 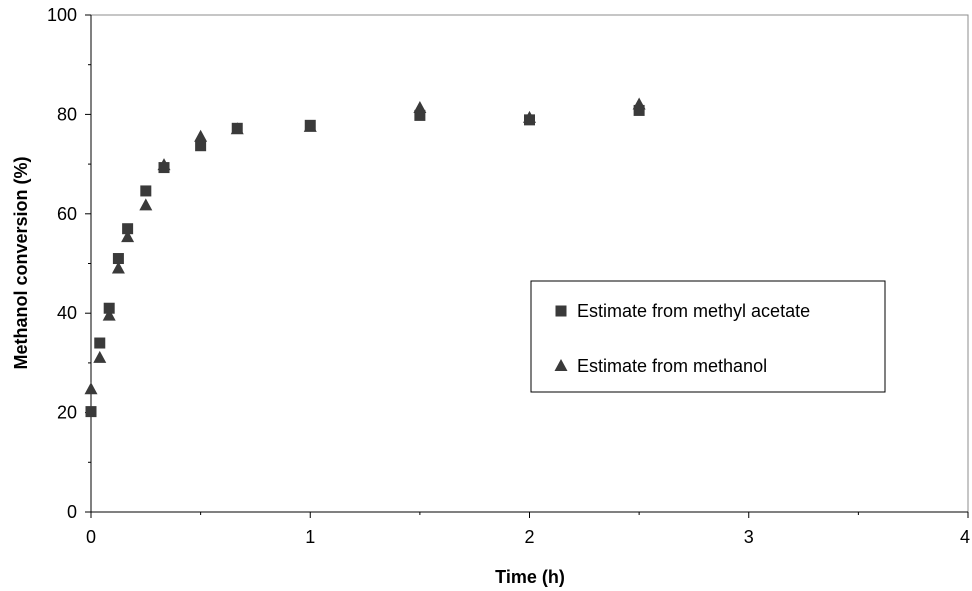 I want to click on legend-label: Estimate from methyl acetate, so click(x=693, y=311).